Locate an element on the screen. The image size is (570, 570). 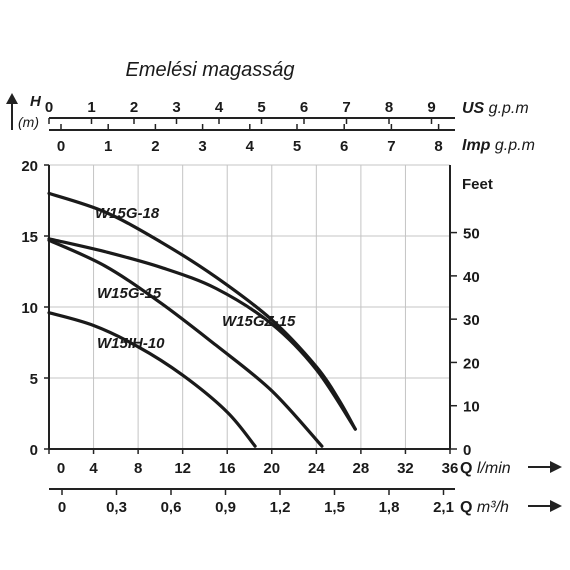
us-gpm-tick-label: 0 is located at coordinates (49, 107).